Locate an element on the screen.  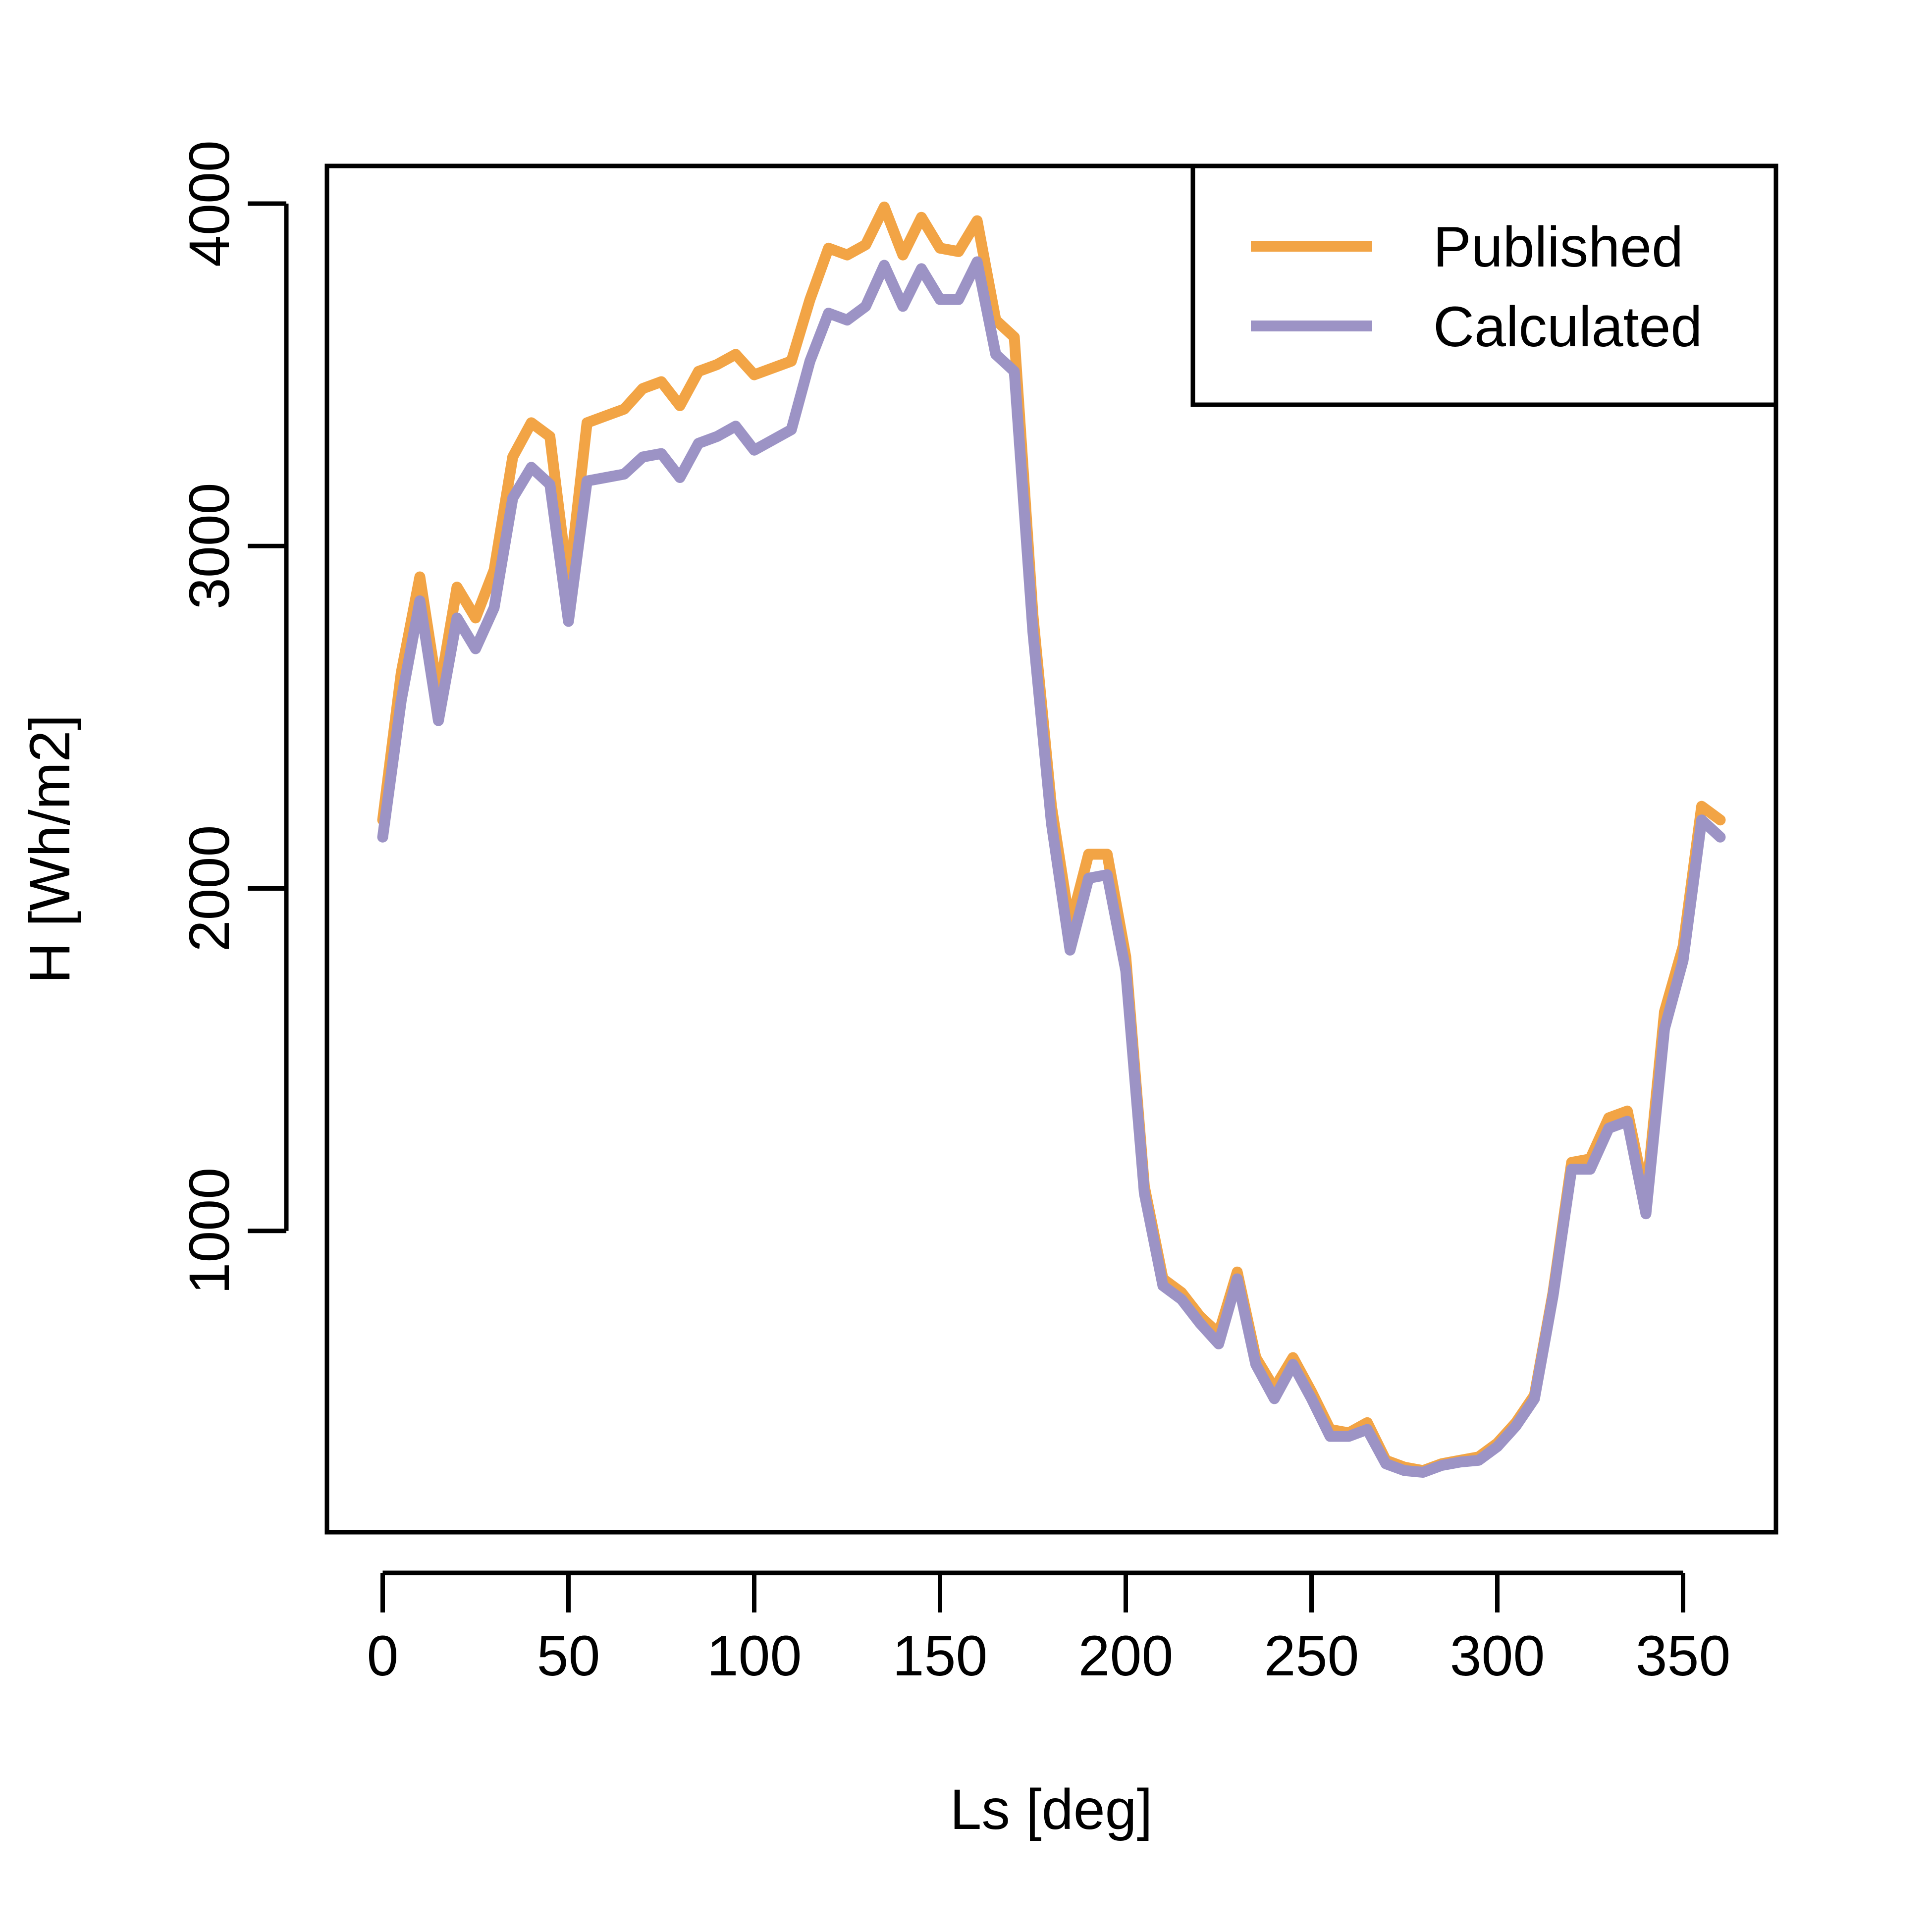
y-tick-label: 1000 is located at coordinates (209, 1231).